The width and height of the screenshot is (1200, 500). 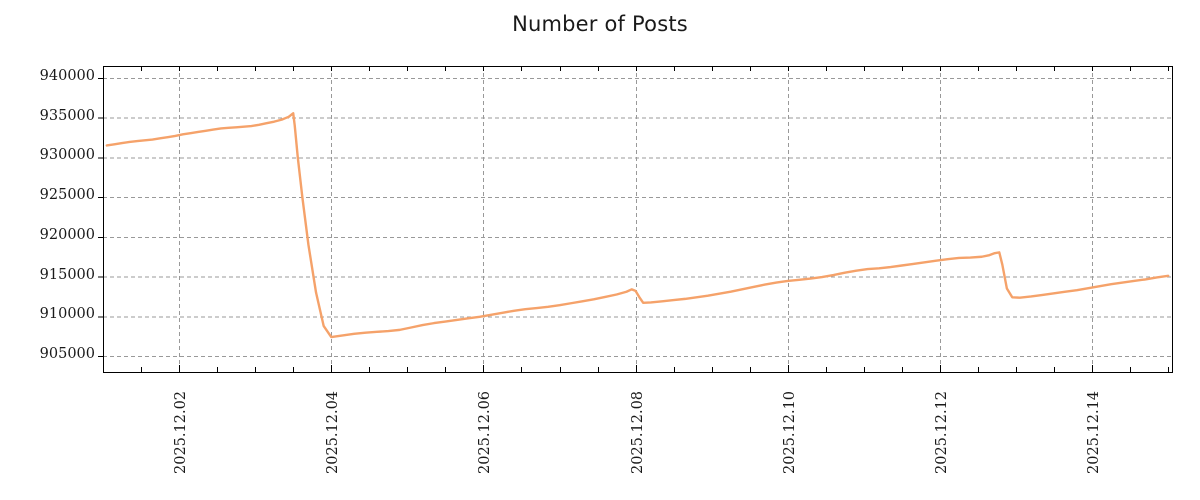 I want to click on y-axis-tick-label: 940000, so click(x=67, y=75).